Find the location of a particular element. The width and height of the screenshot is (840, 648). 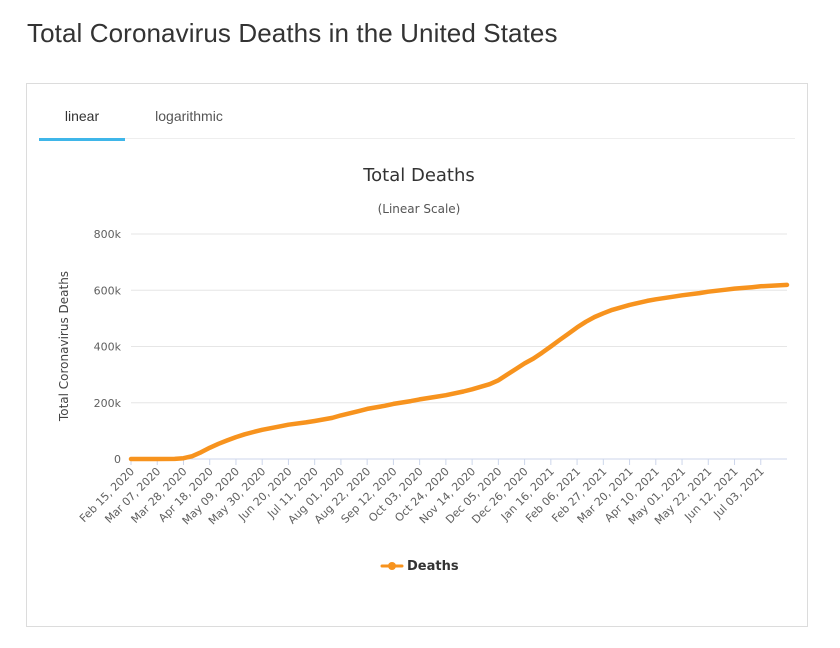

y-tick-label: 600k is located at coordinates (108, 290).